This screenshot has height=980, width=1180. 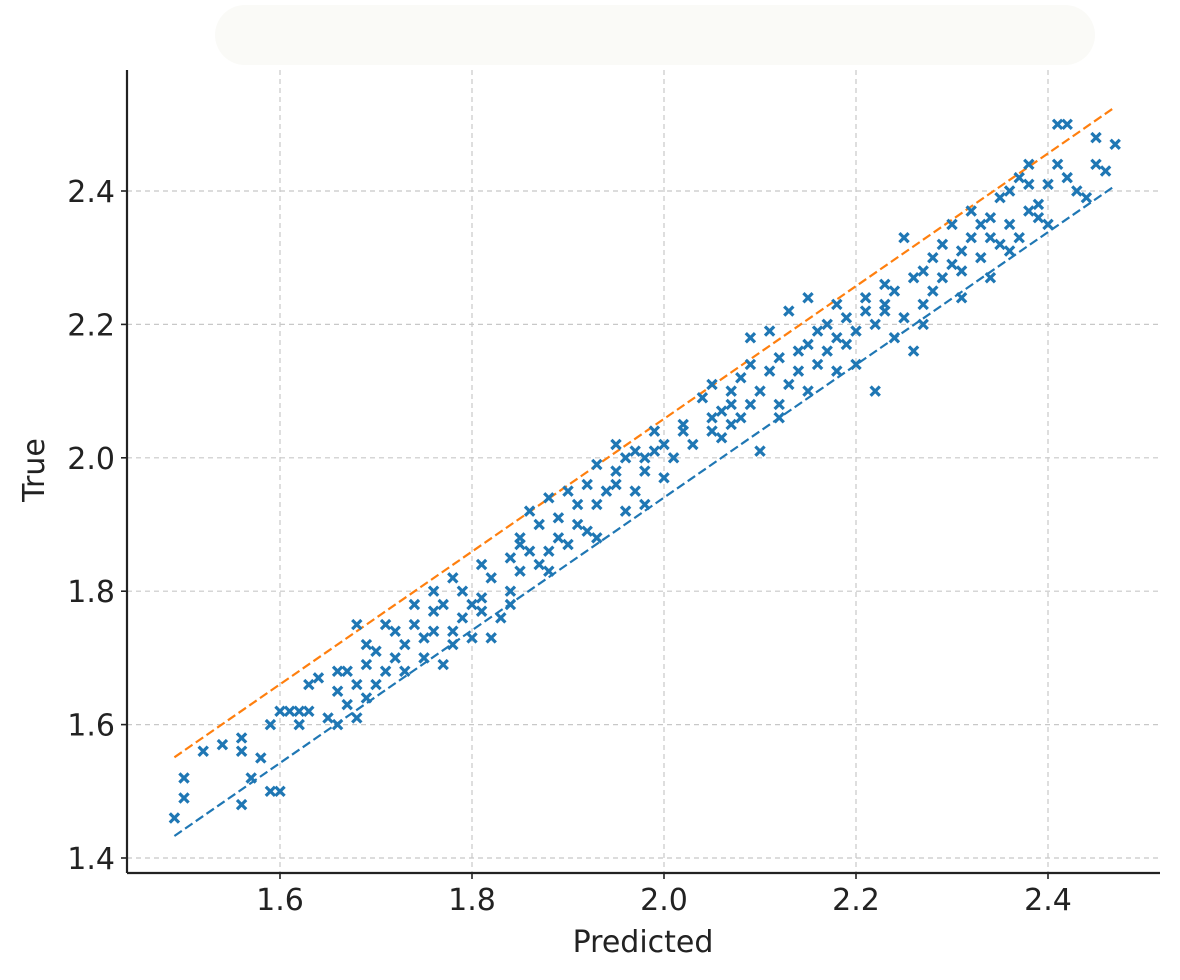 I want to click on x-tick-label: 2.0, so click(x=664, y=900).